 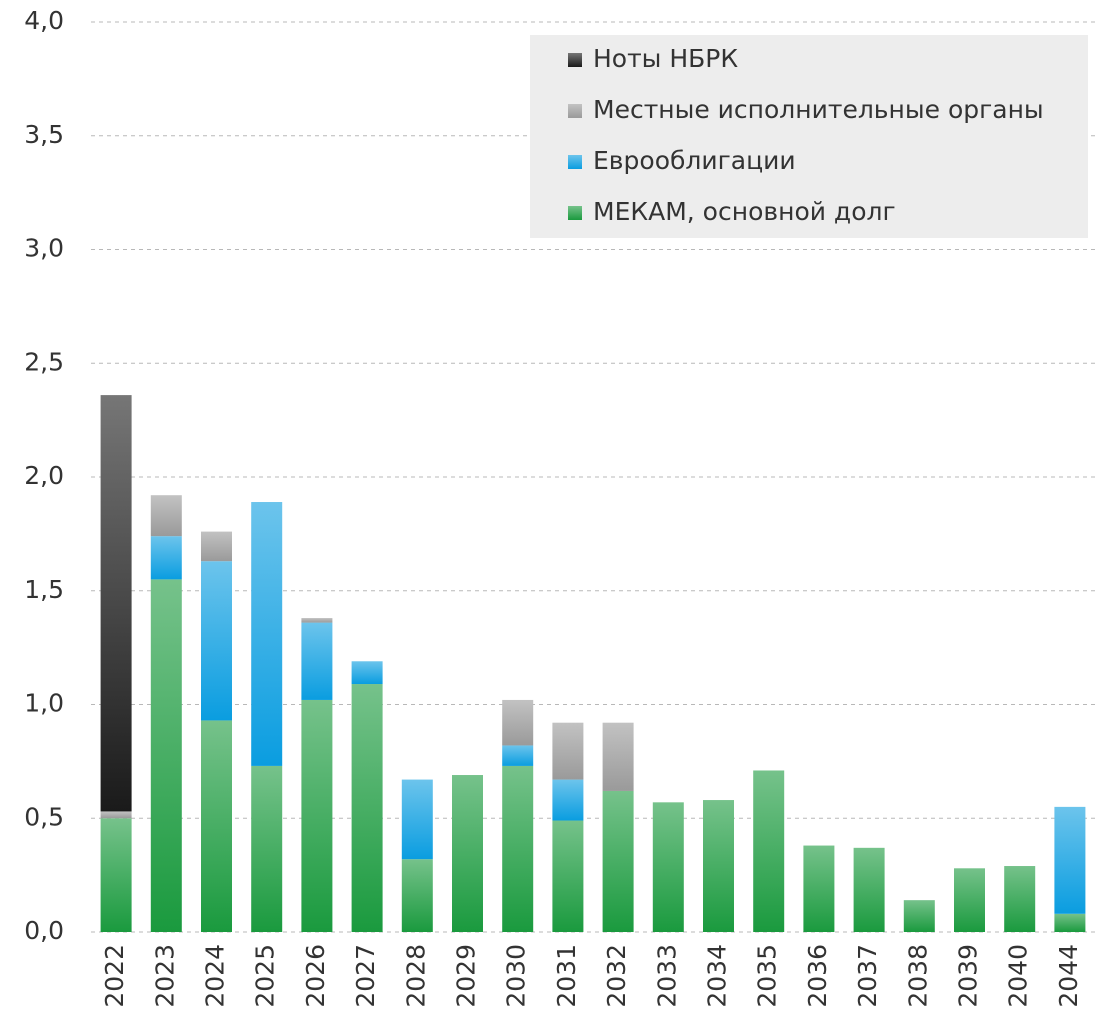 I want to click on x-tick-label: 2026, so click(x=315, y=976).